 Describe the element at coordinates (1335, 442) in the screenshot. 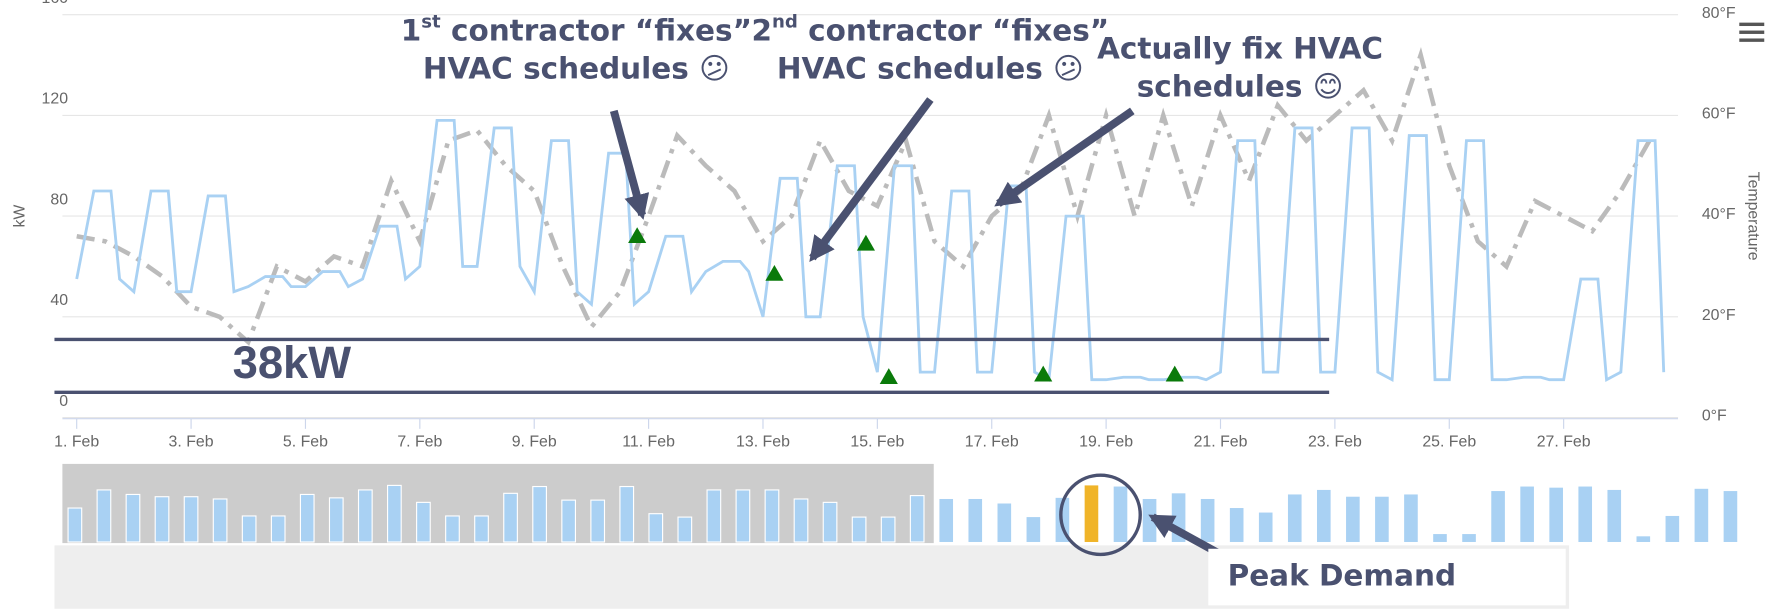

I see `x-tick-label: 23. Feb` at that location.